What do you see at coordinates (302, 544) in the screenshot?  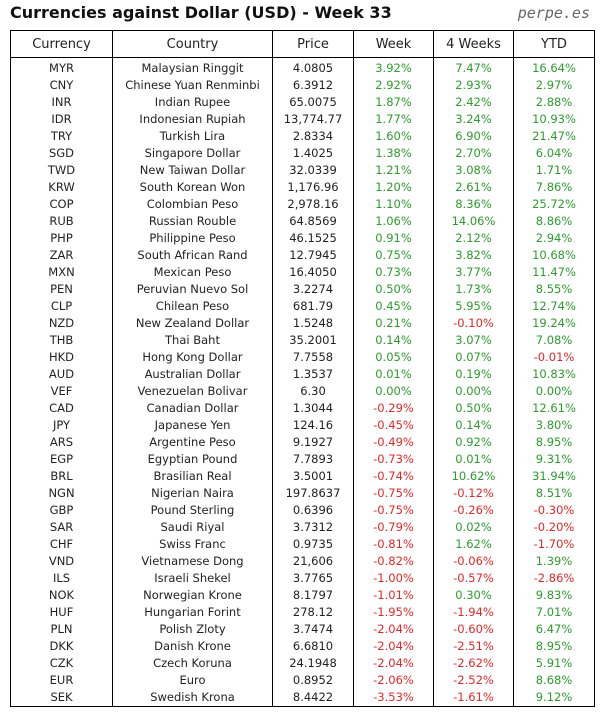 I see `table-row: CHF Swiss Franc 0.9735 -0.81% 1.62% -1.70%` at bounding box center [302, 544].